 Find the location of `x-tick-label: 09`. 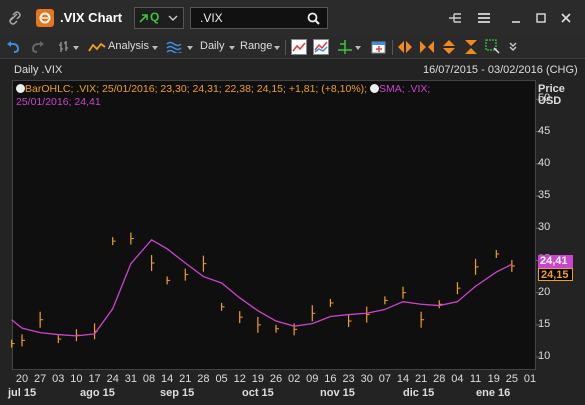

x-tick-label: 09 is located at coordinates (312, 379).